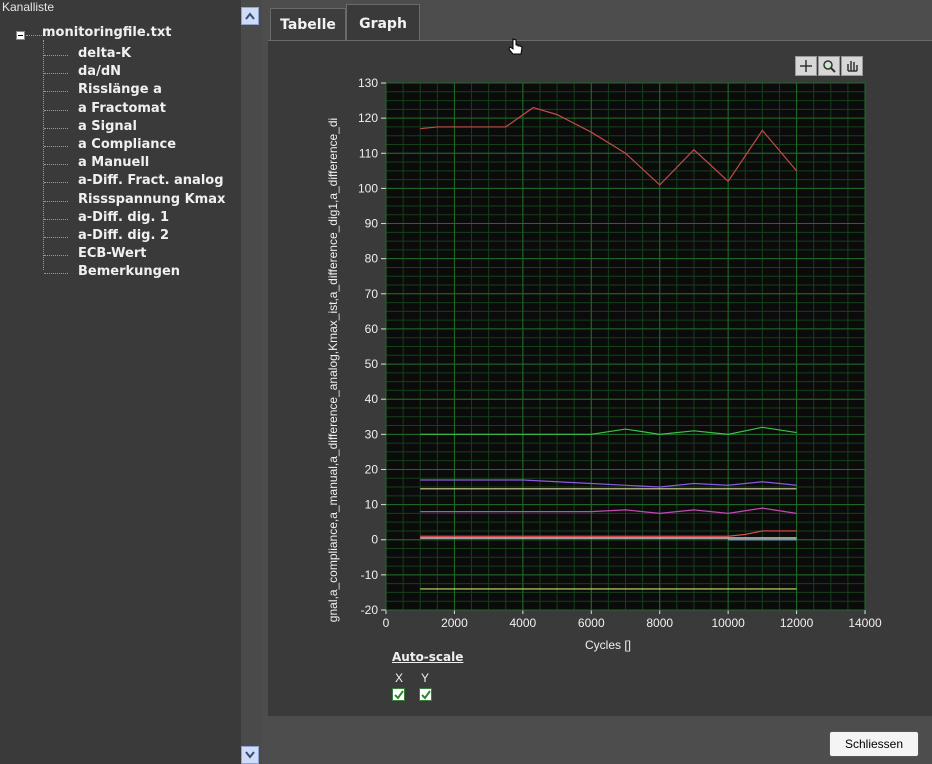 The width and height of the screenshot is (932, 764). Describe the element at coordinates (386, 623) in the screenshot. I see `x-tick-label: 0` at that location.